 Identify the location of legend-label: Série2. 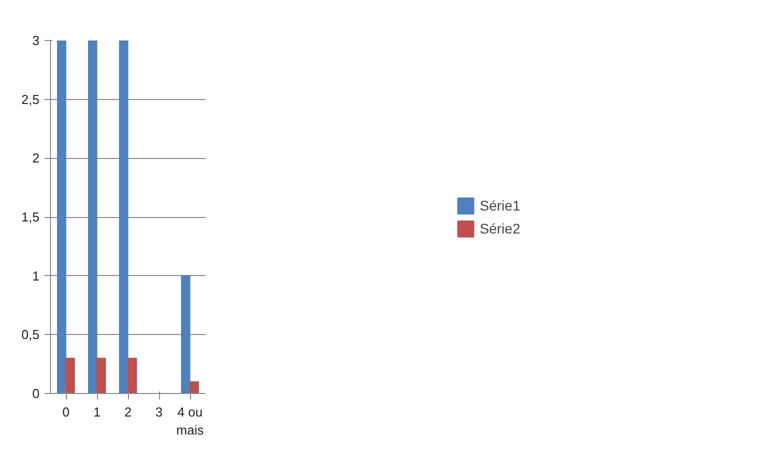
(500, 228).